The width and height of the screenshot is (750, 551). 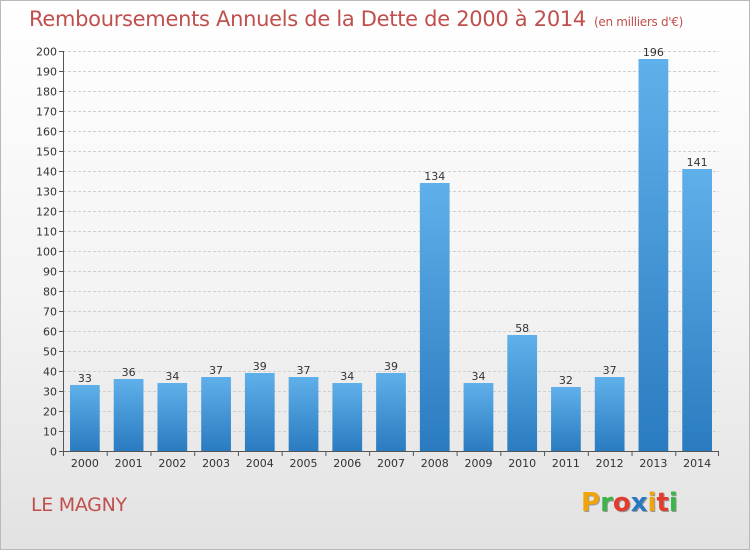 What do you see at coordinates (434, 317) in the screenshot?
I see `bar-2008` at bounding box center [434, 317].